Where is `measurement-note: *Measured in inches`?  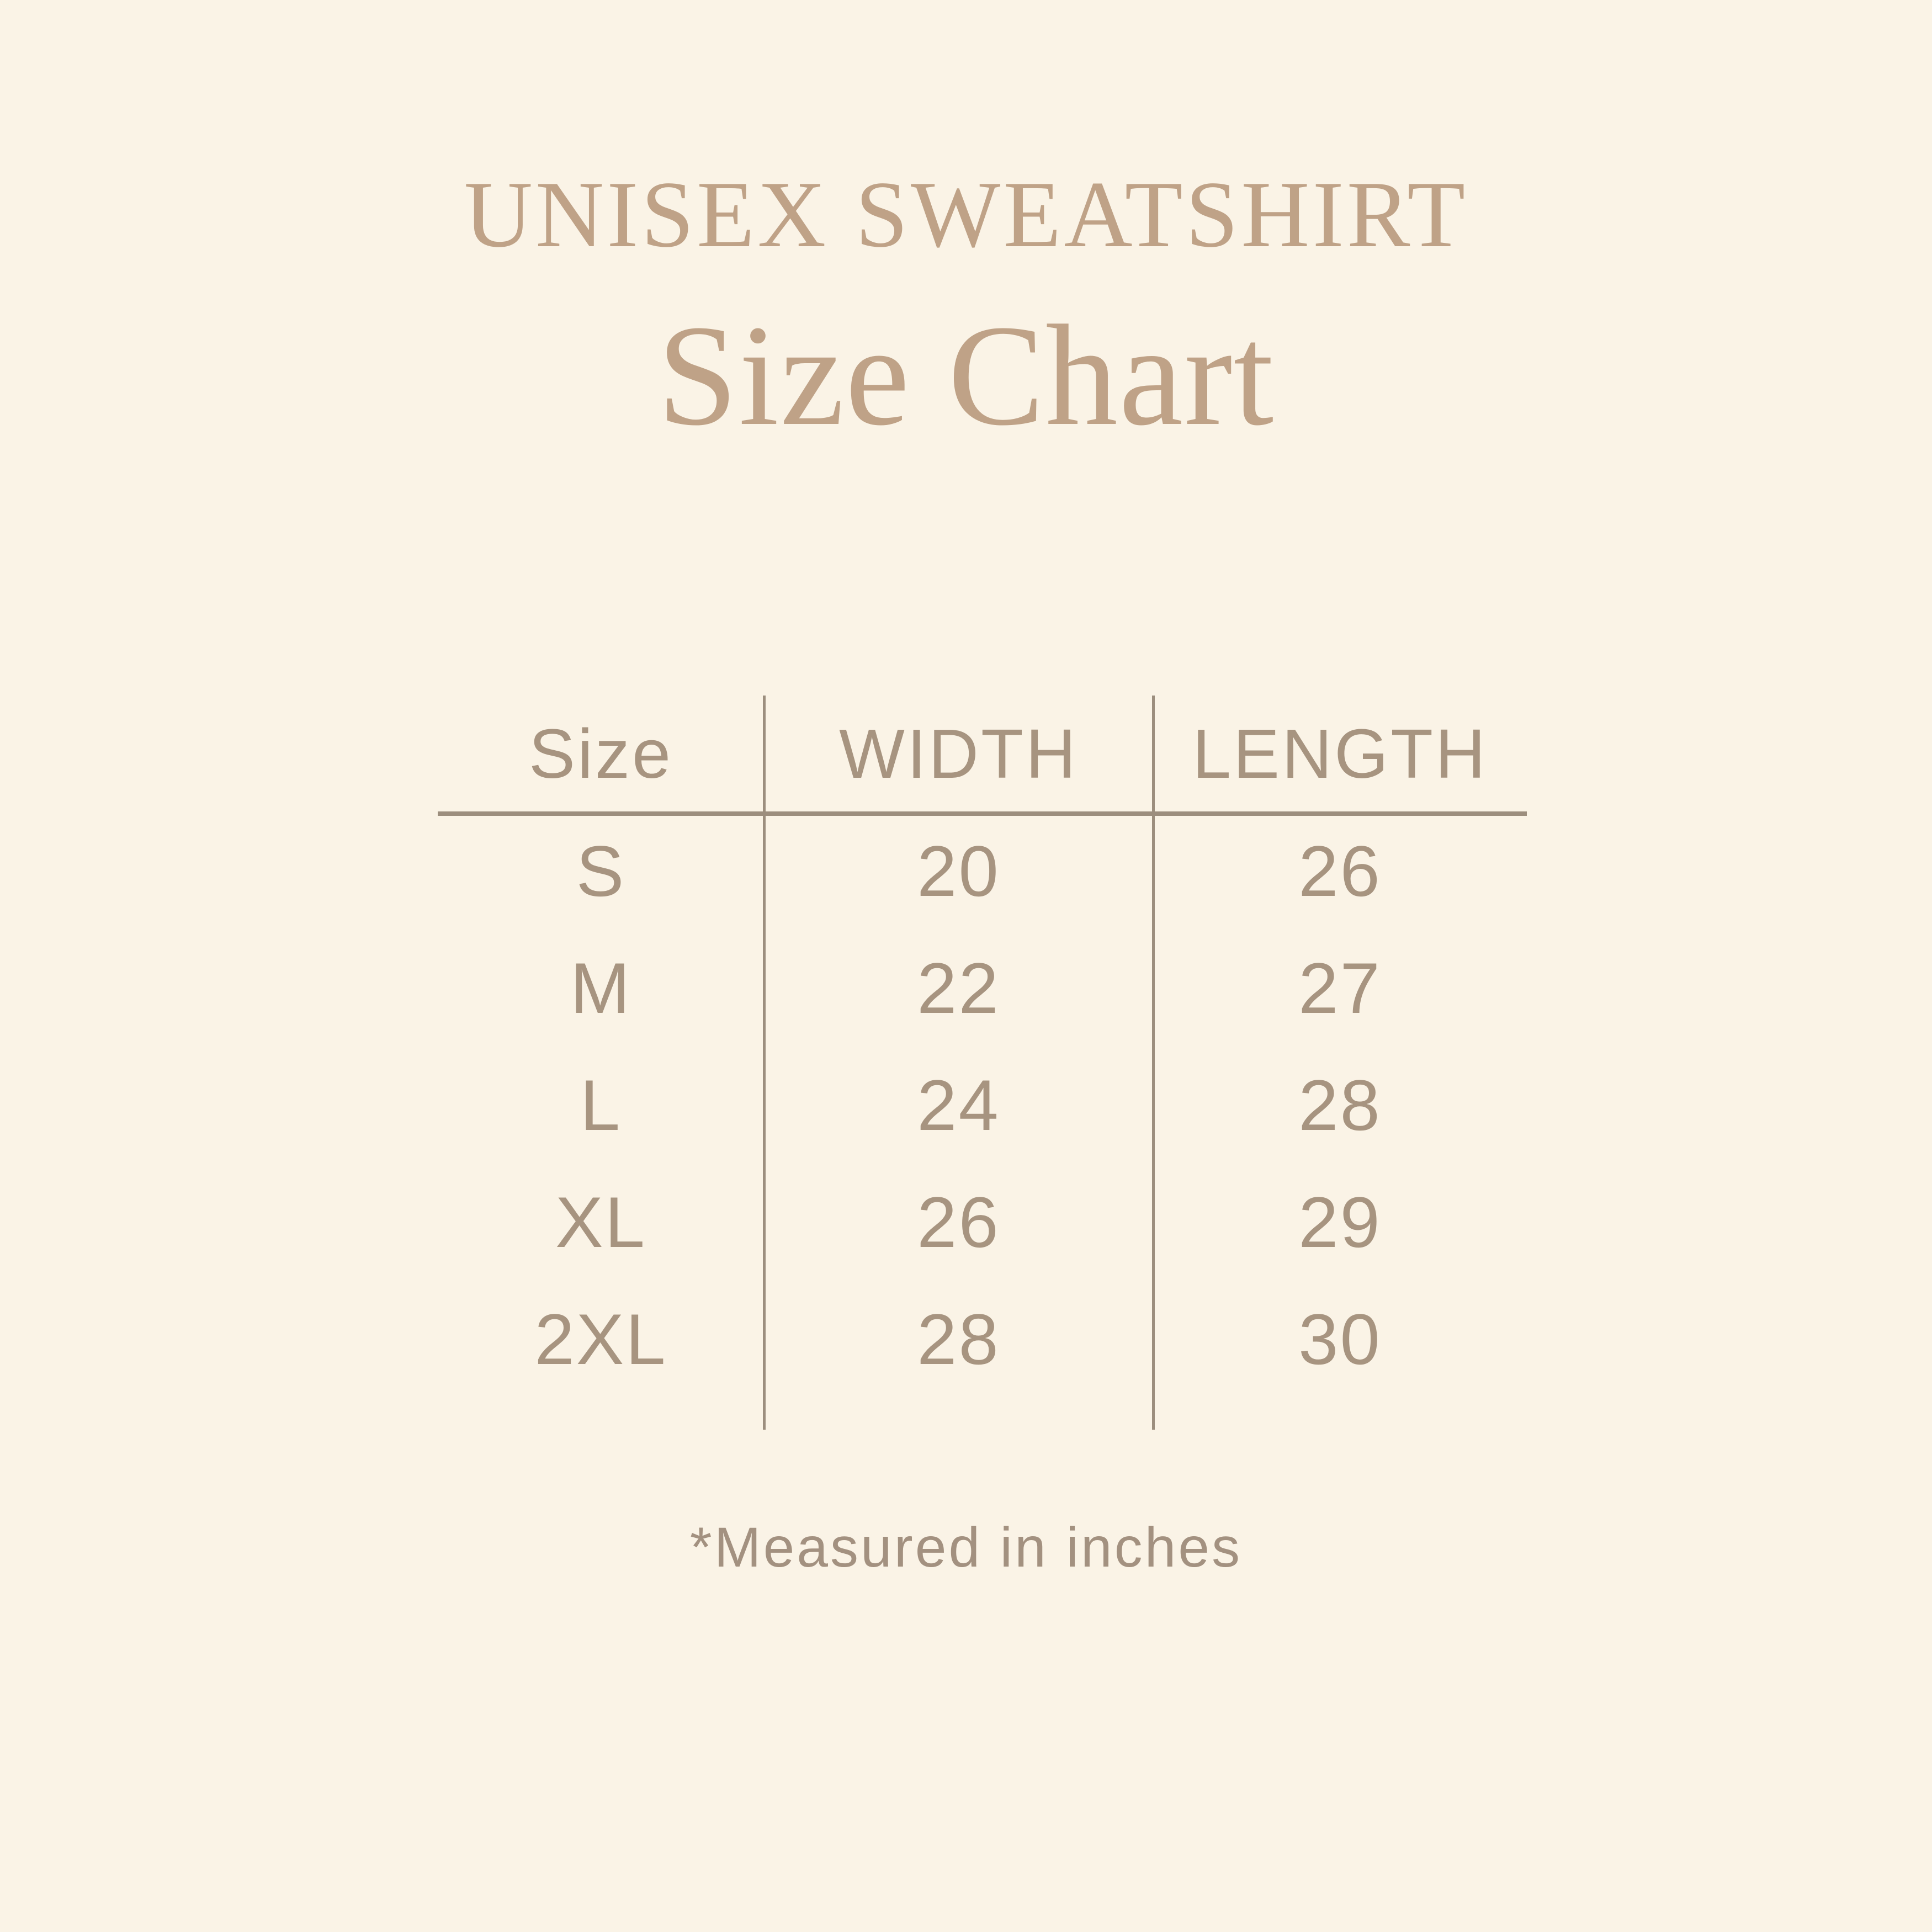 measurement-note: *Measured in inches is located at coordinates (966, 1548).